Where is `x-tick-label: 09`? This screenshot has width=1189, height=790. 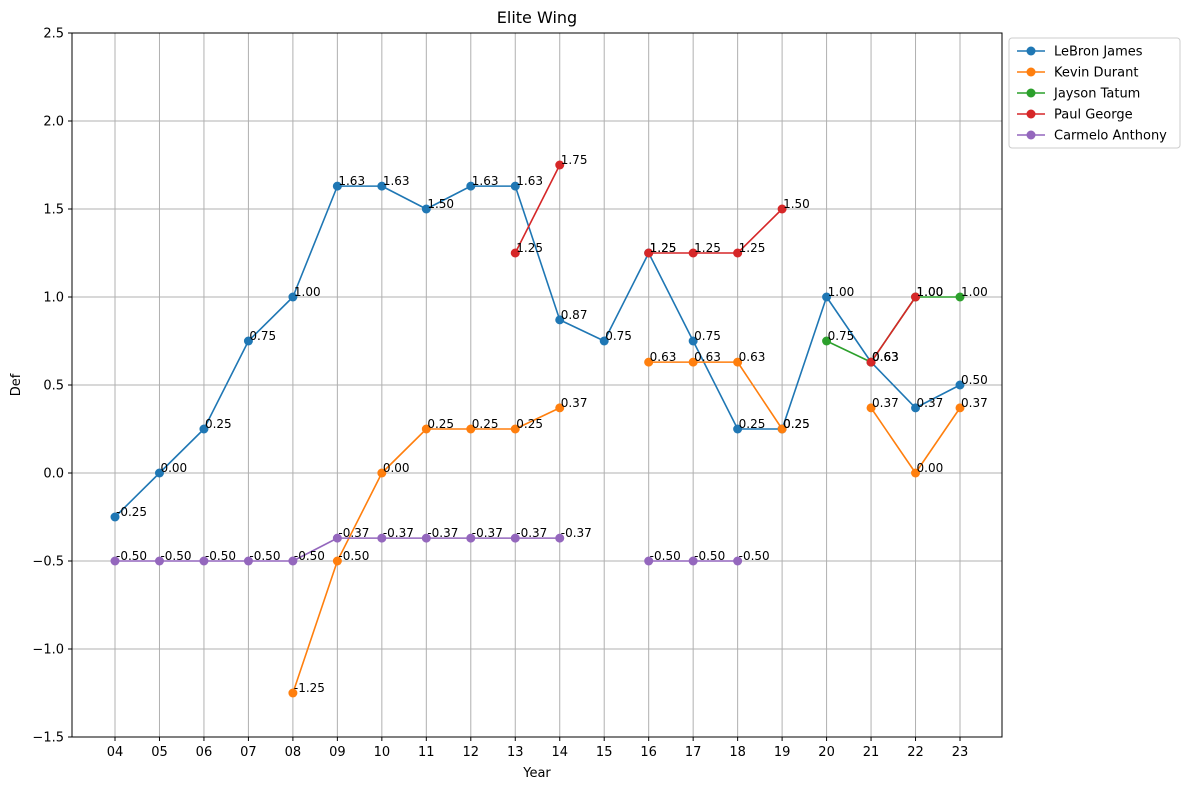 x-tick-label: 09 is located at coordinates (337, 752).